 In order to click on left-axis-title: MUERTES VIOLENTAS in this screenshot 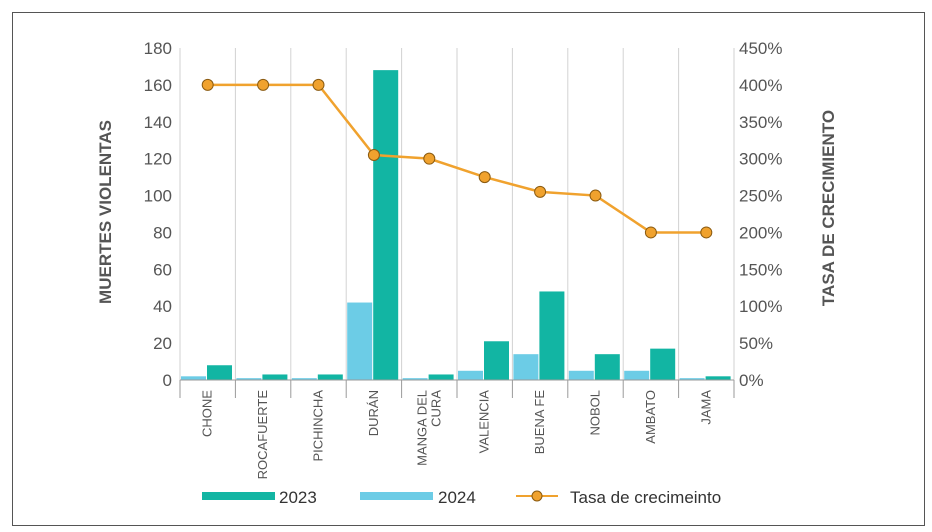, I will do `click(105, 212)`.